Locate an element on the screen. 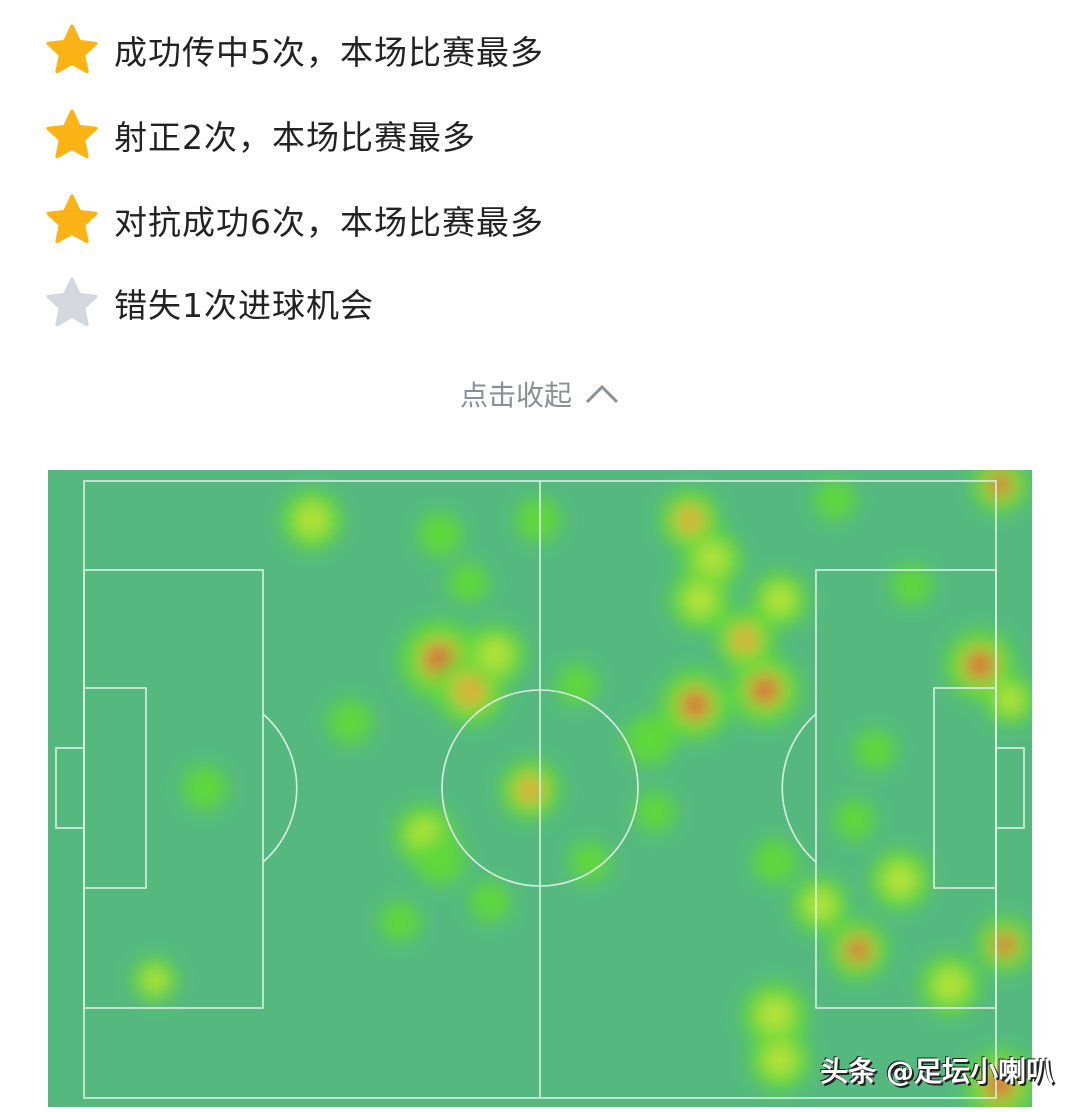 The height and width of the screenshot is (1112, 1080). highlight-row: 对抗成功6次，本场比赛最多 is located at coordinates (294, 220).